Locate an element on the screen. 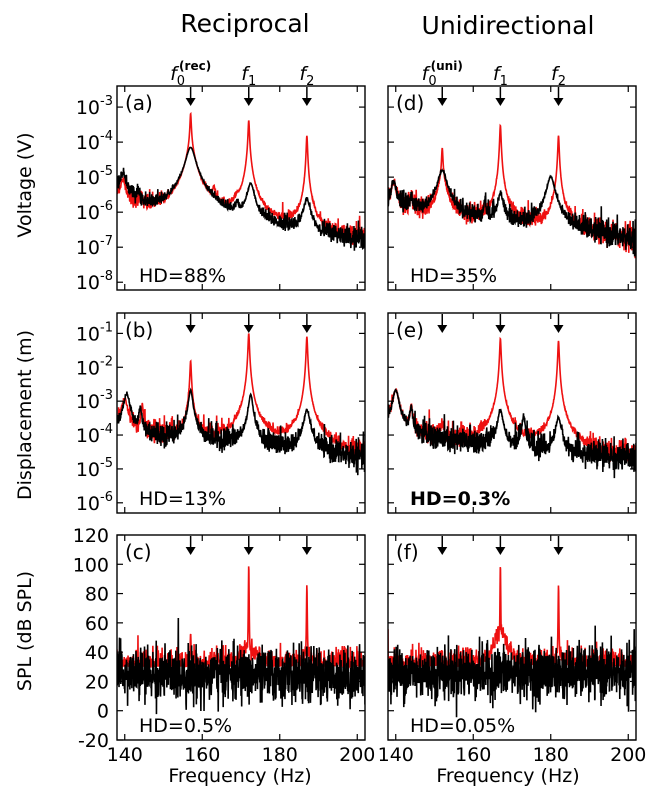 The height and width of the screenshot is (796, 649). chart-panel-f: 140 160 180 200 (f) HD=0.05% is located at coordinates (512, 650).